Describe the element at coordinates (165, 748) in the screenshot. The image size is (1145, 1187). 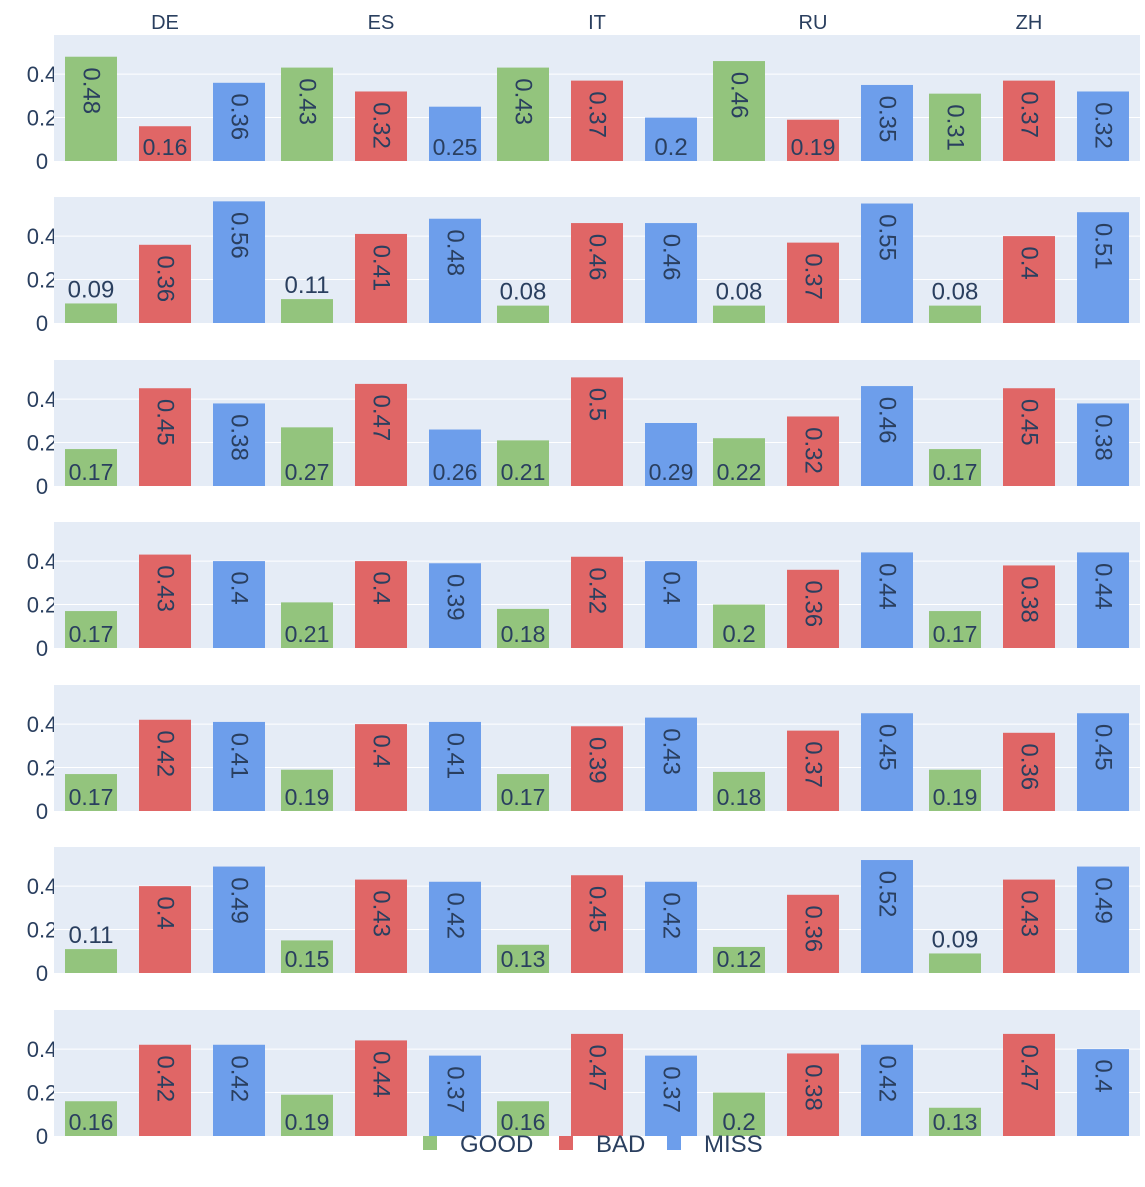
I see `panel-mbart50-mtm-de: 0.17 0.42 0.41` at that location.